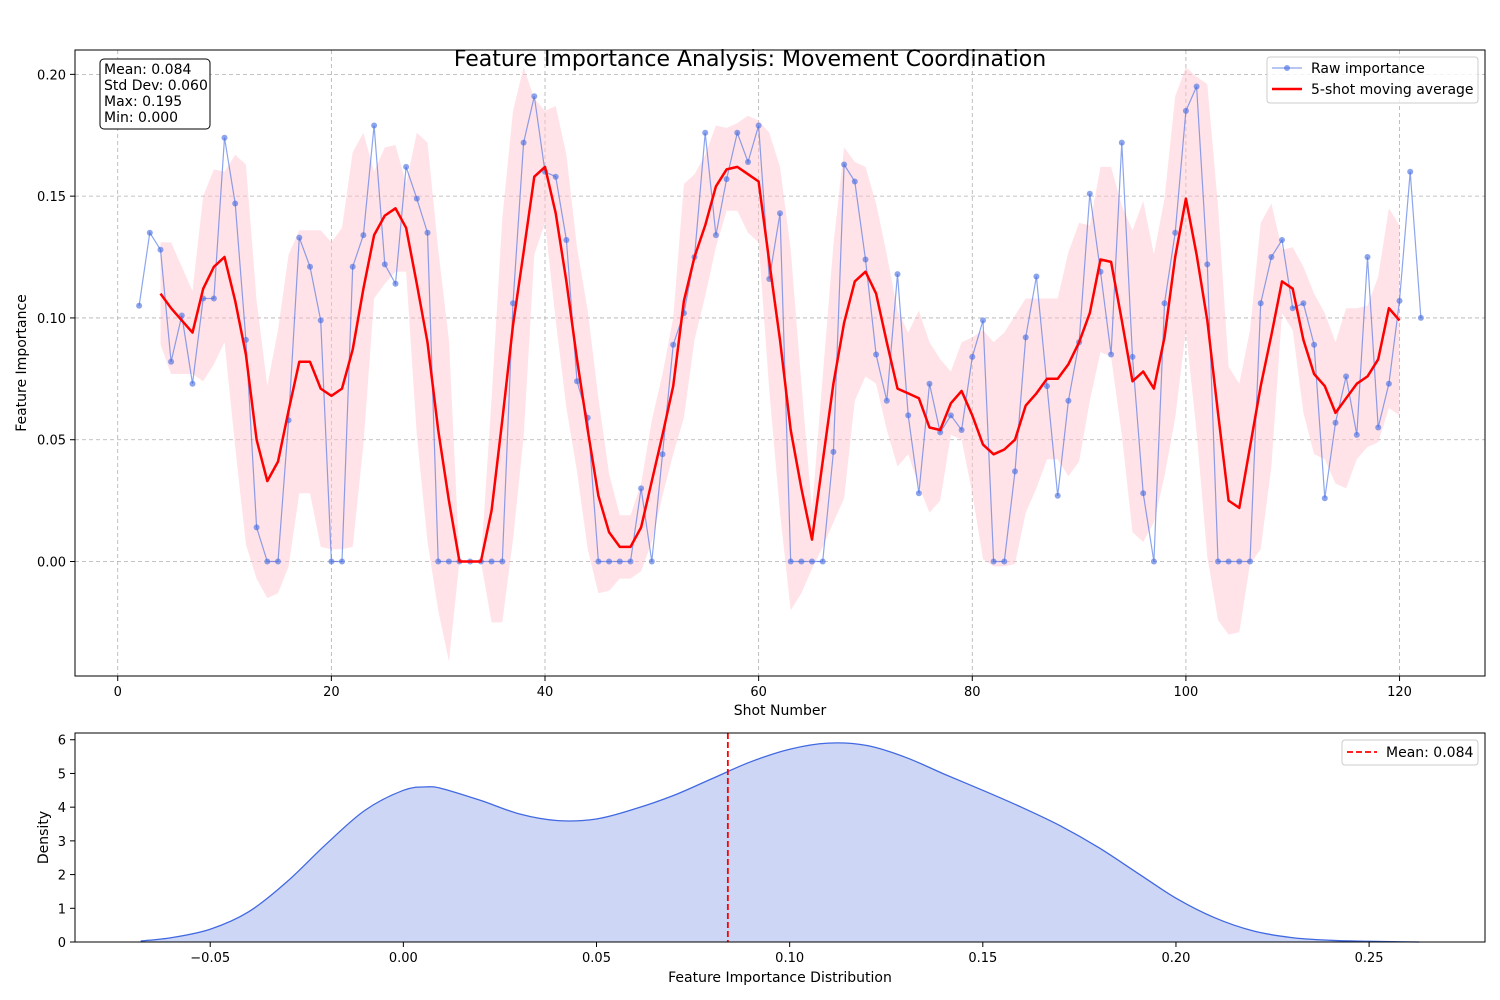 The width and height of the screenshot is (1500, 1000). Describe the element at coordinates (1399, 692) in the screenshot. I see `x-tick-label: 120` at that location.